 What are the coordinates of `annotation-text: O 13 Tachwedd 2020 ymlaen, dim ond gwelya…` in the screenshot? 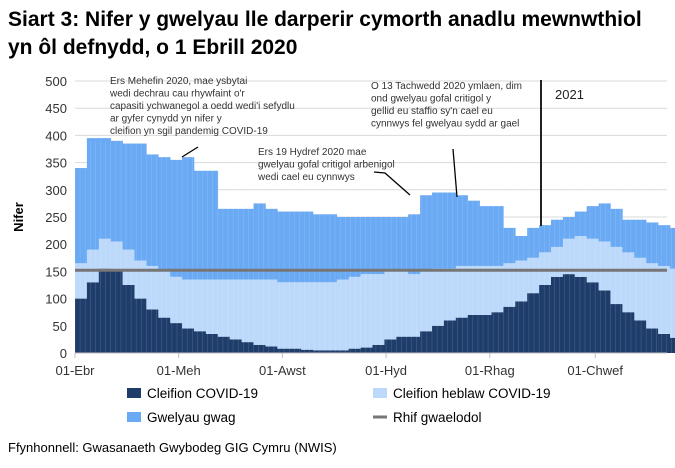 It's located at (446, 105).